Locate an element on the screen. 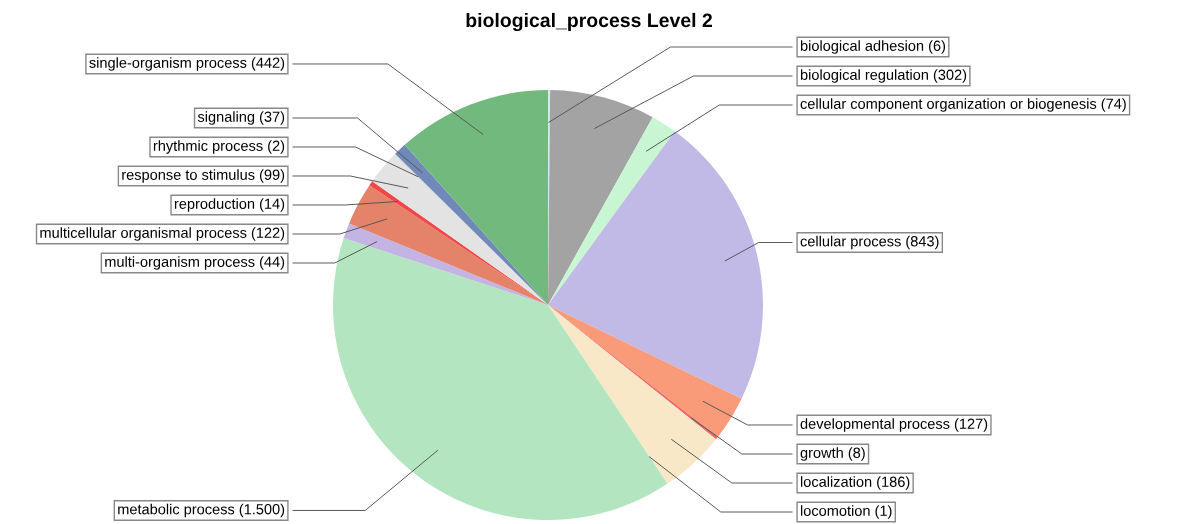  slice-label: signaling (37) is located at coordinates (241, 118).